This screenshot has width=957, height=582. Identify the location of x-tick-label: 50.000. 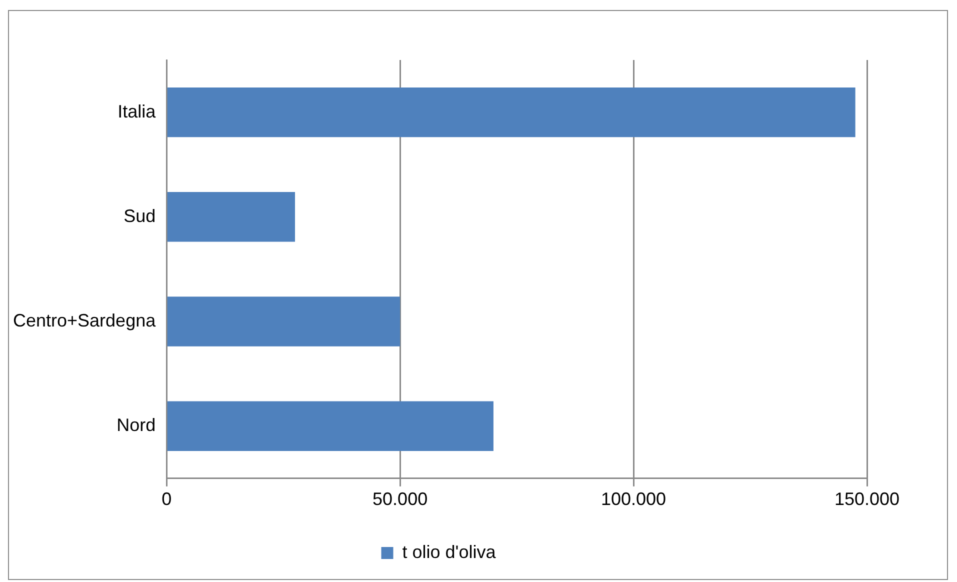
(400, 499).